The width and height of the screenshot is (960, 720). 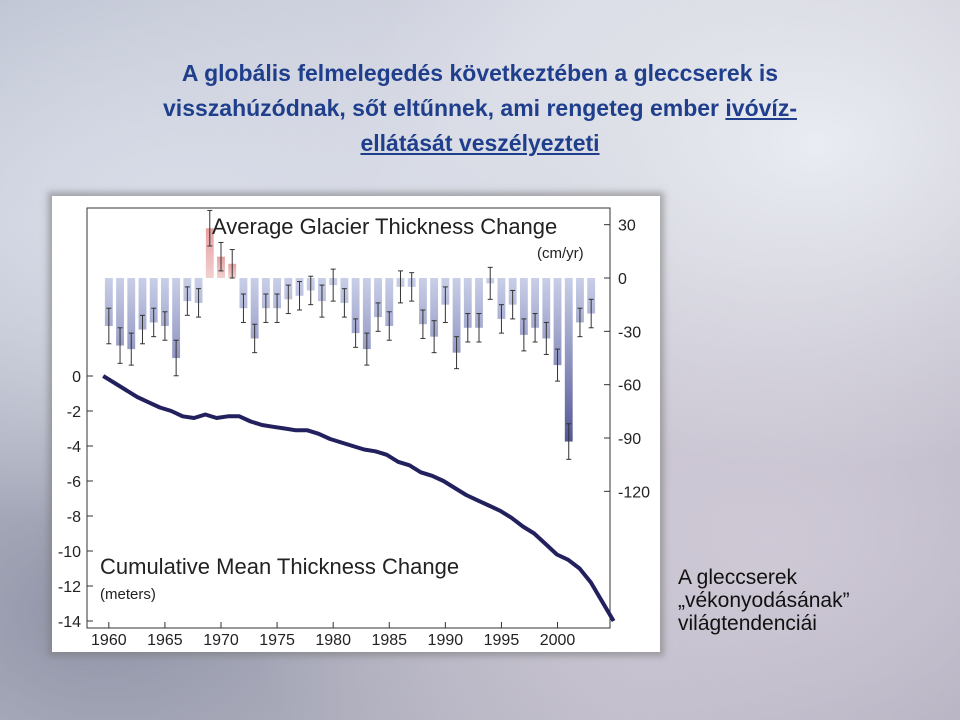 I want to click on right-tick-label-4: -90, so click(x=629, y=439).